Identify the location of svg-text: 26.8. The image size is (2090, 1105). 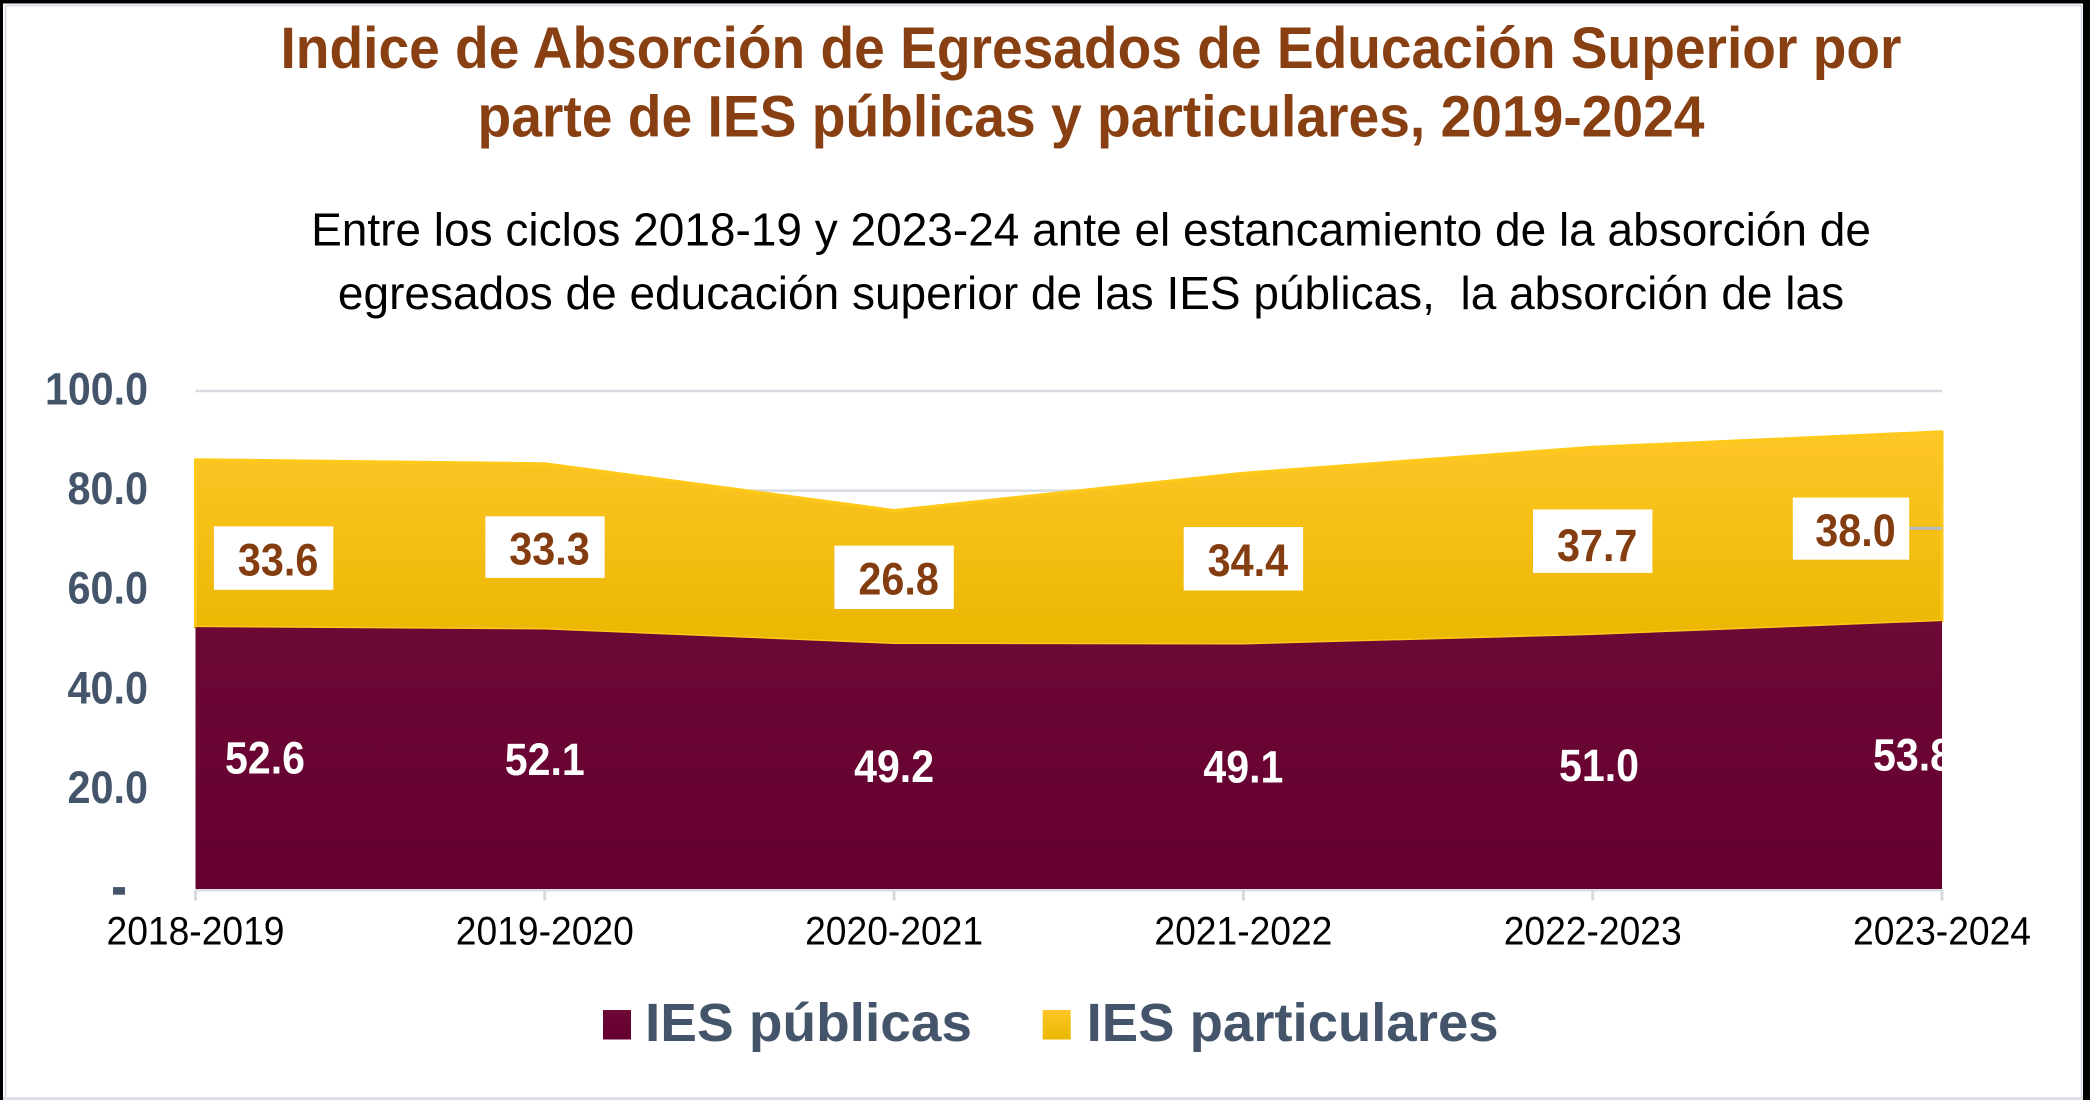
(898, 579).